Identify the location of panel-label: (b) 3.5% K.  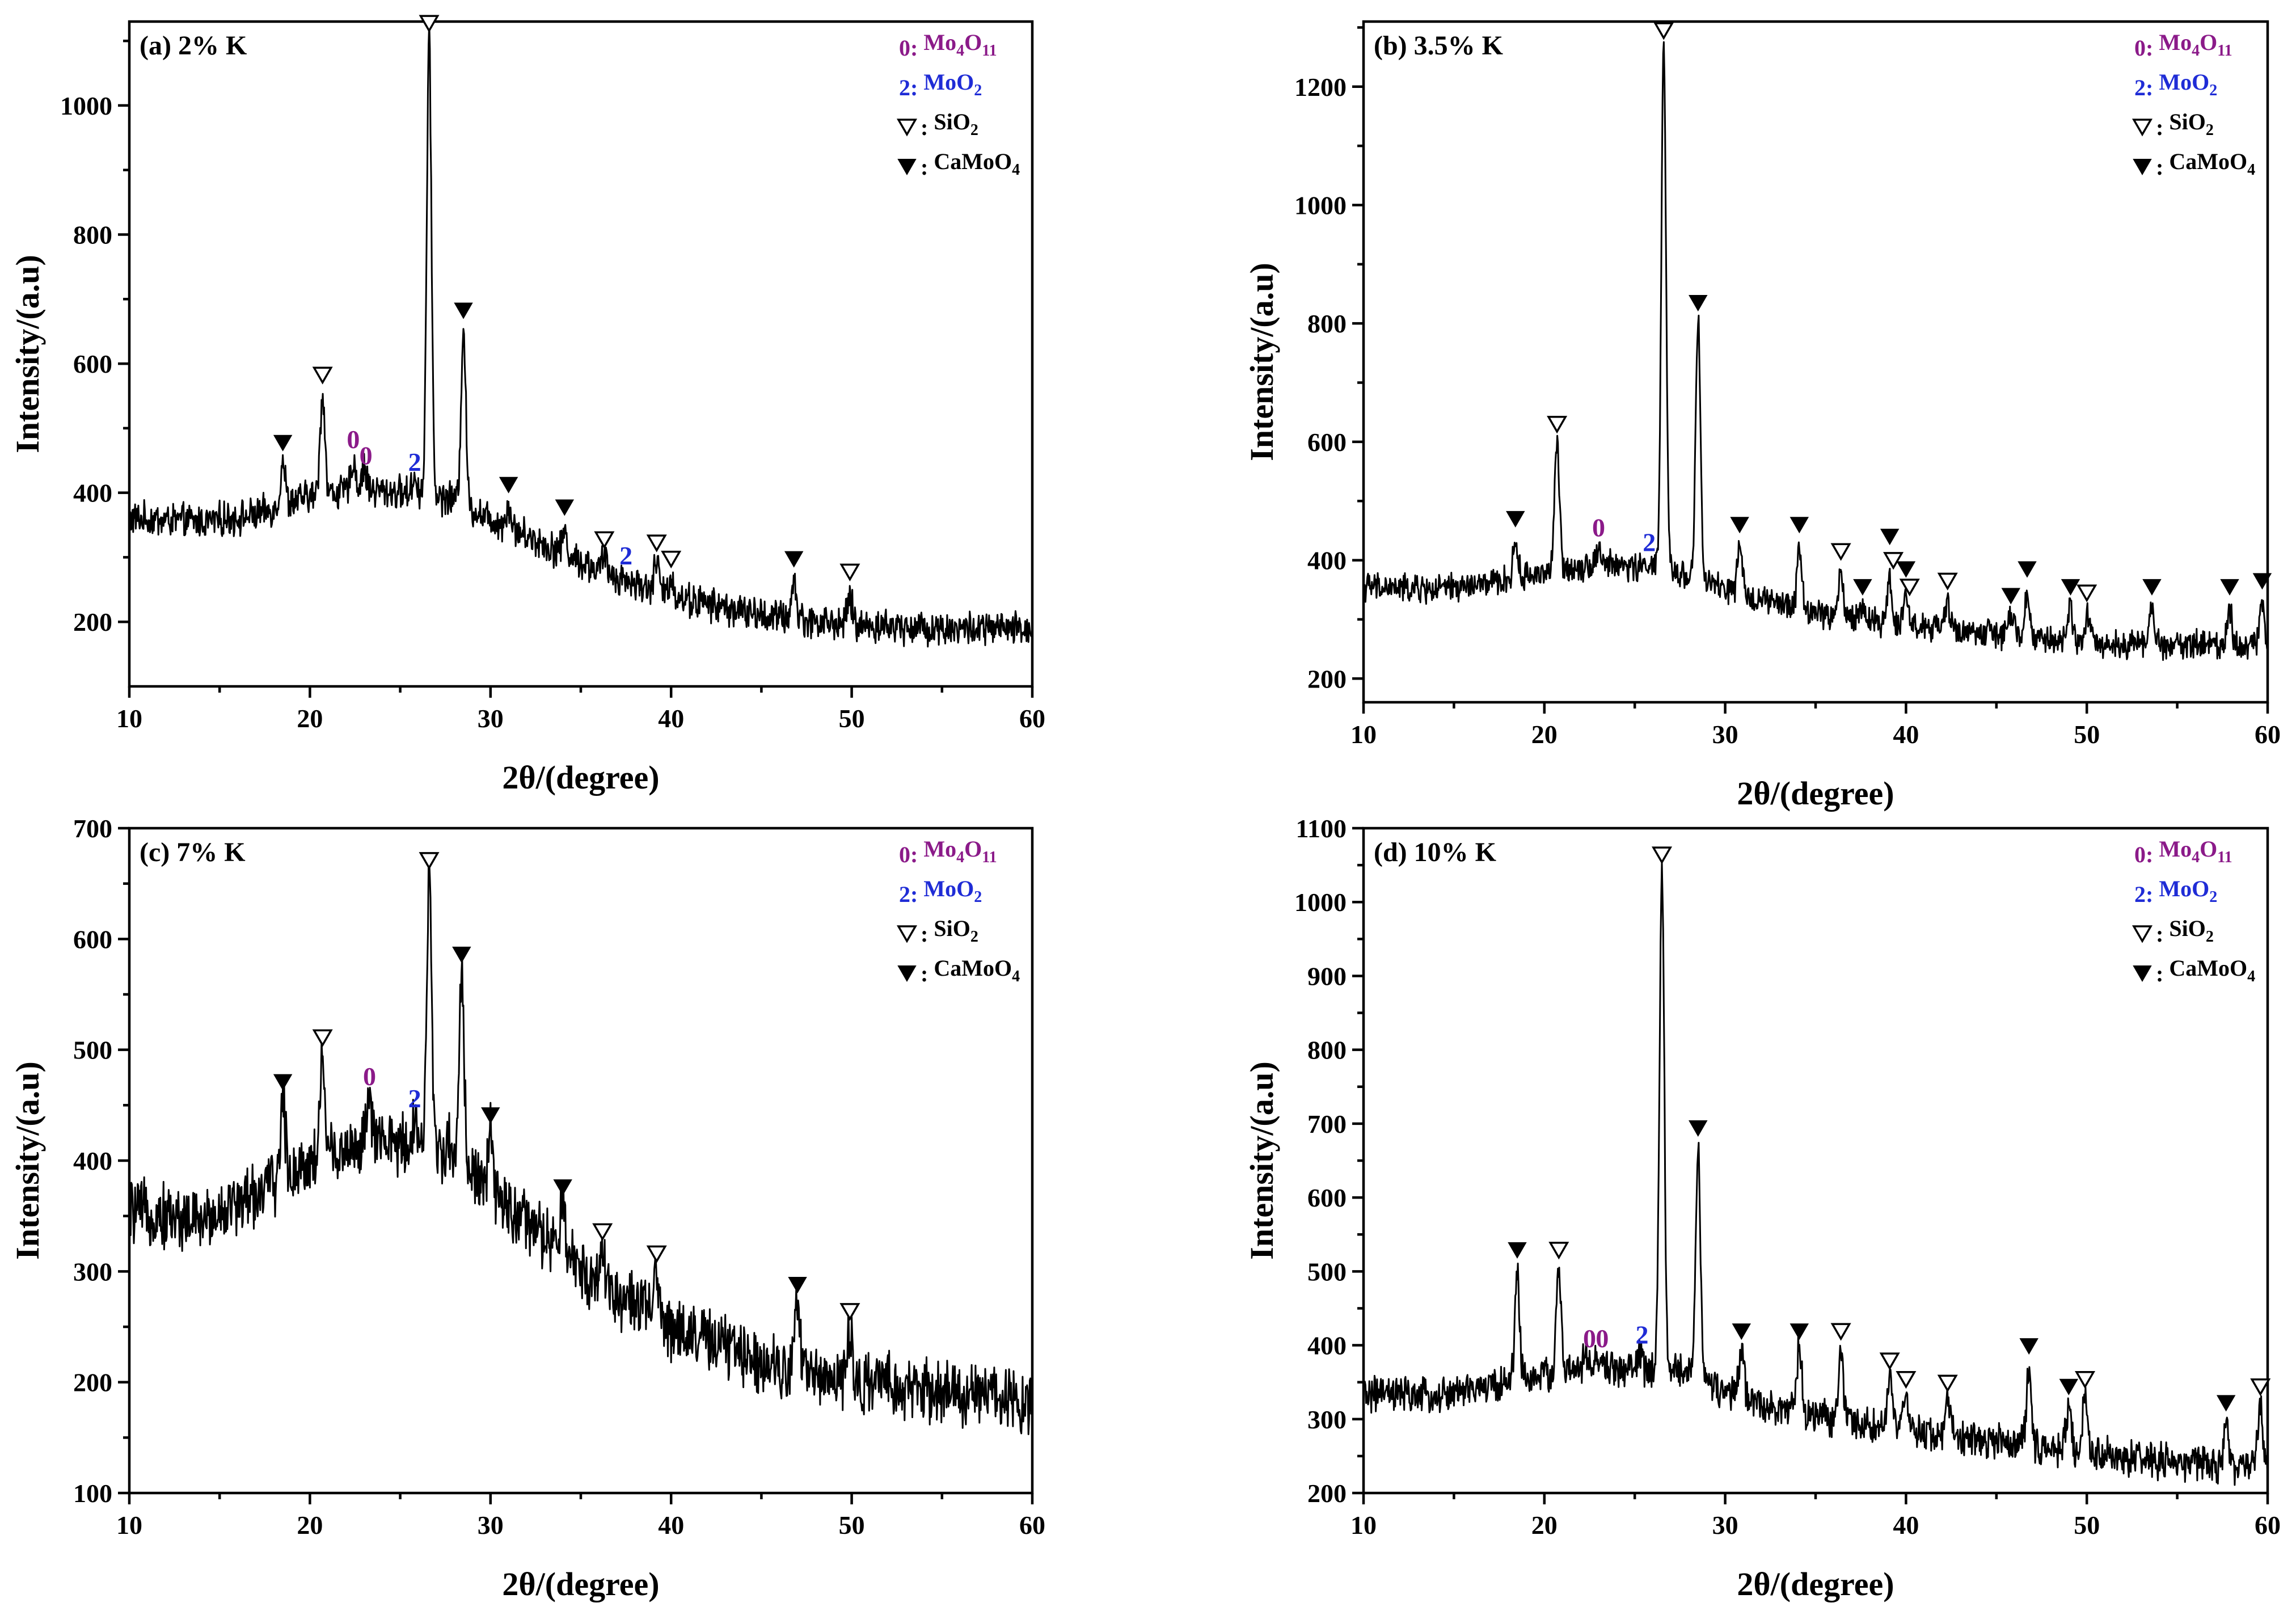
(1438, 46).